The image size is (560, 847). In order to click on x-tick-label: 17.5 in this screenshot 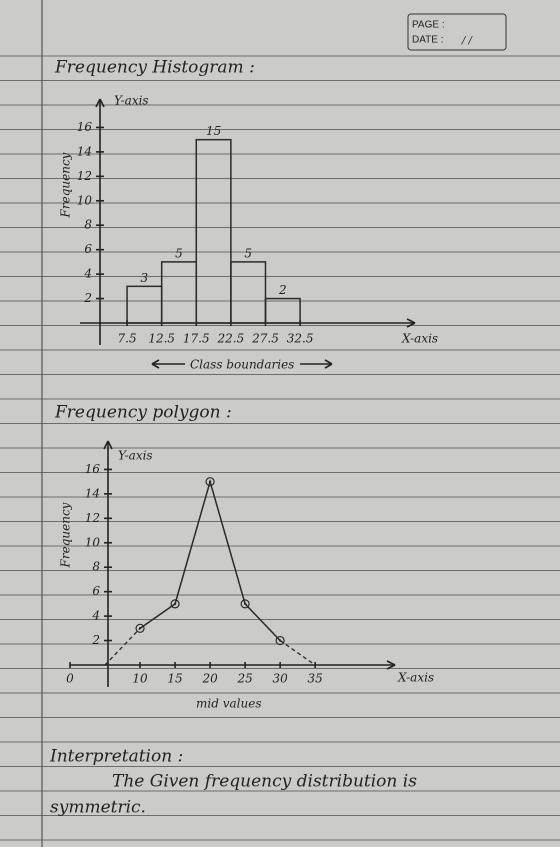, I will do `click(196, 339)`.